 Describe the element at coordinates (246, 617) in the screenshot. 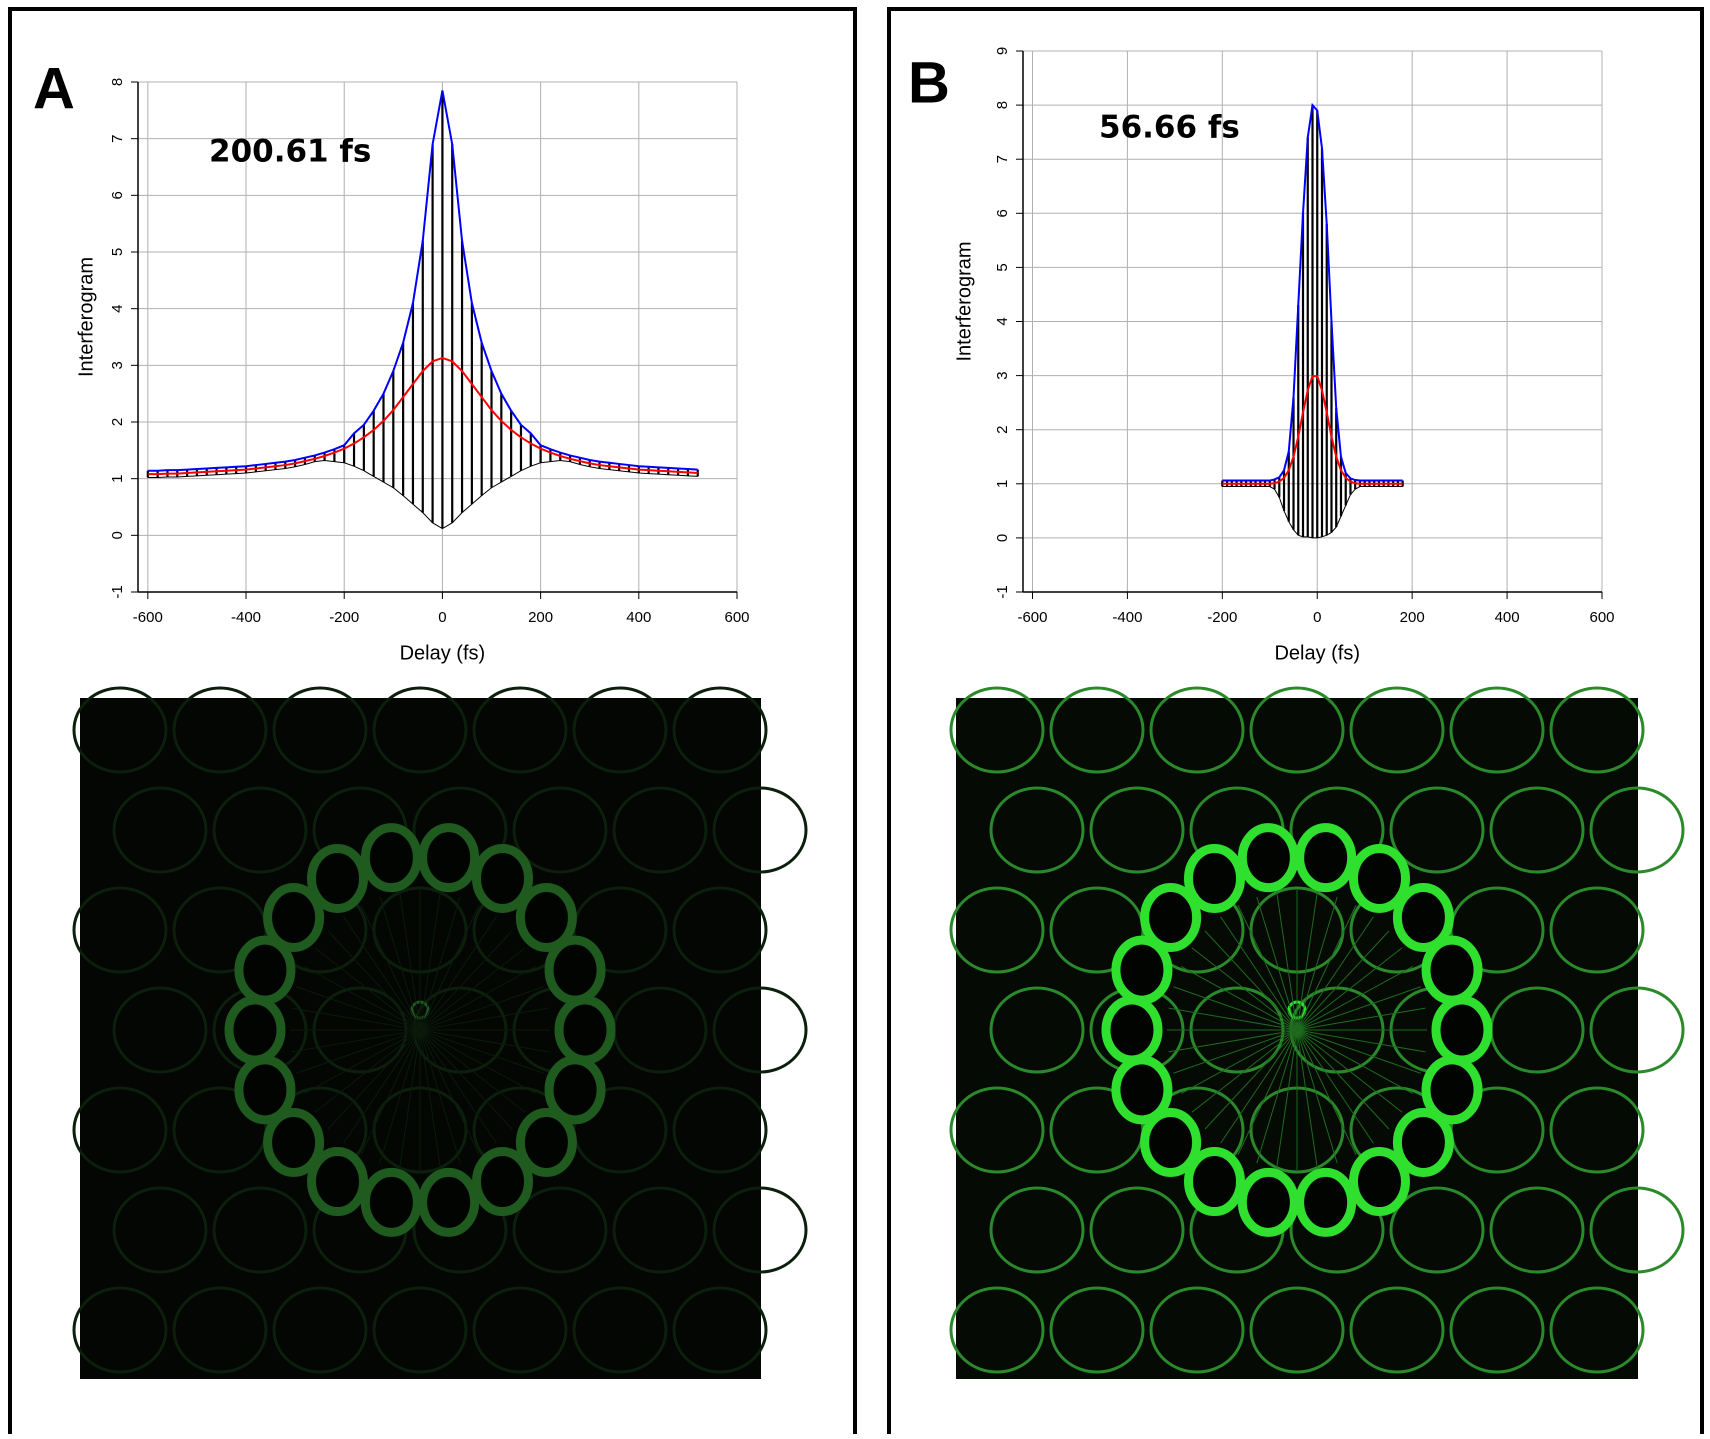

I see `x-tick-label: -400` at that location.